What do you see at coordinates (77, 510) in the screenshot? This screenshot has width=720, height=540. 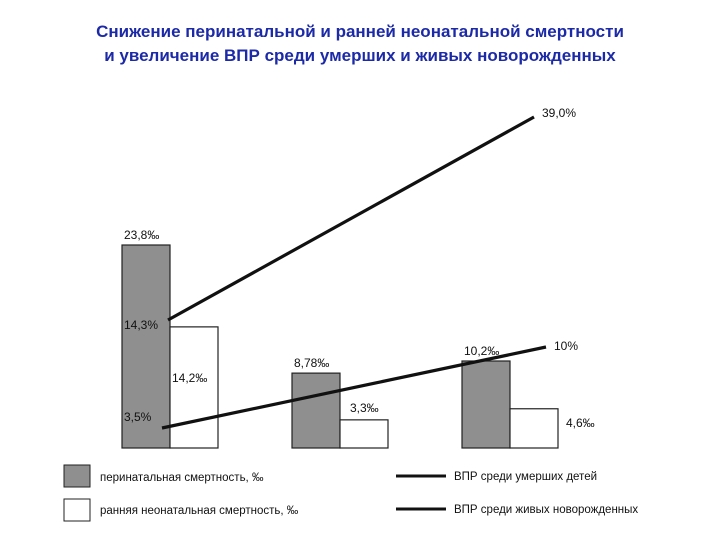 I see `legend-swatch-neonatal` at bounding box center [77, 510].